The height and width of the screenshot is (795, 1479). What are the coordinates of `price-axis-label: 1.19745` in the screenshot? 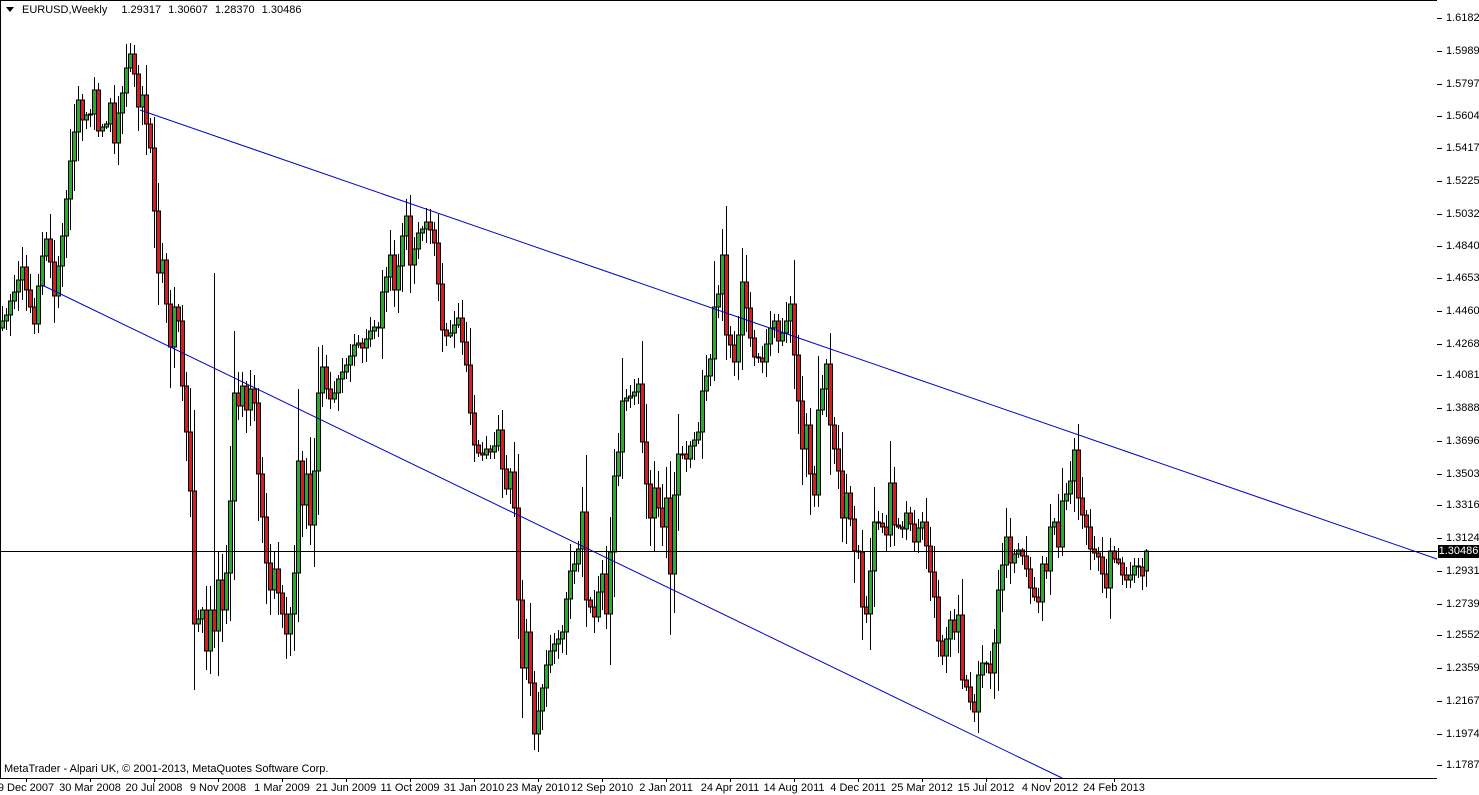 It's located at (1462, 734).